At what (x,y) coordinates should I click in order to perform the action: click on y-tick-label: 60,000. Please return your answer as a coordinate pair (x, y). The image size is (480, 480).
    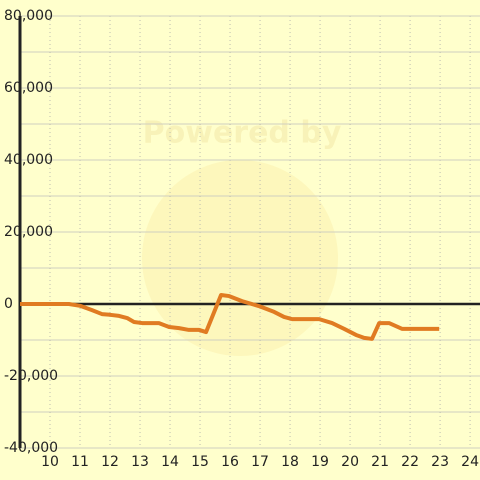
    Looking at the image, I should click on (28, 88).